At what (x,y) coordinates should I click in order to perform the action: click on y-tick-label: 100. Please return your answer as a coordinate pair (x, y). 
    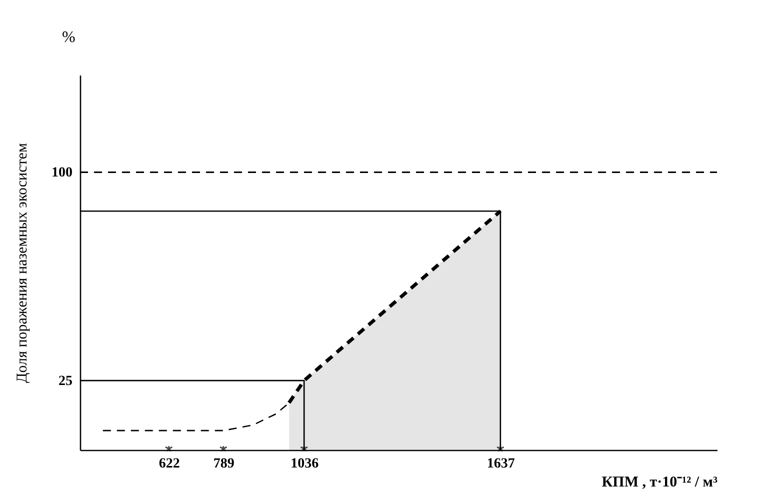
    Looking at the image, I should click on (62, 173).